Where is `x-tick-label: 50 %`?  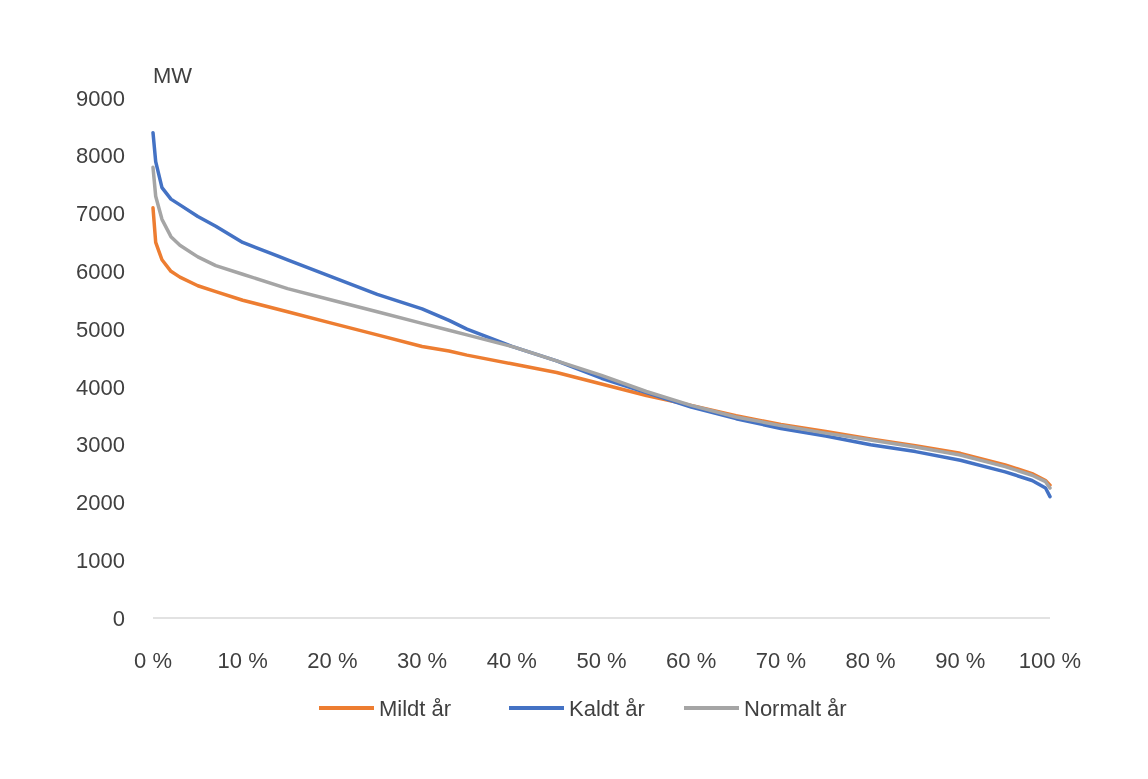 x-tick-label: 50 % is located at coordinates (601, 660).